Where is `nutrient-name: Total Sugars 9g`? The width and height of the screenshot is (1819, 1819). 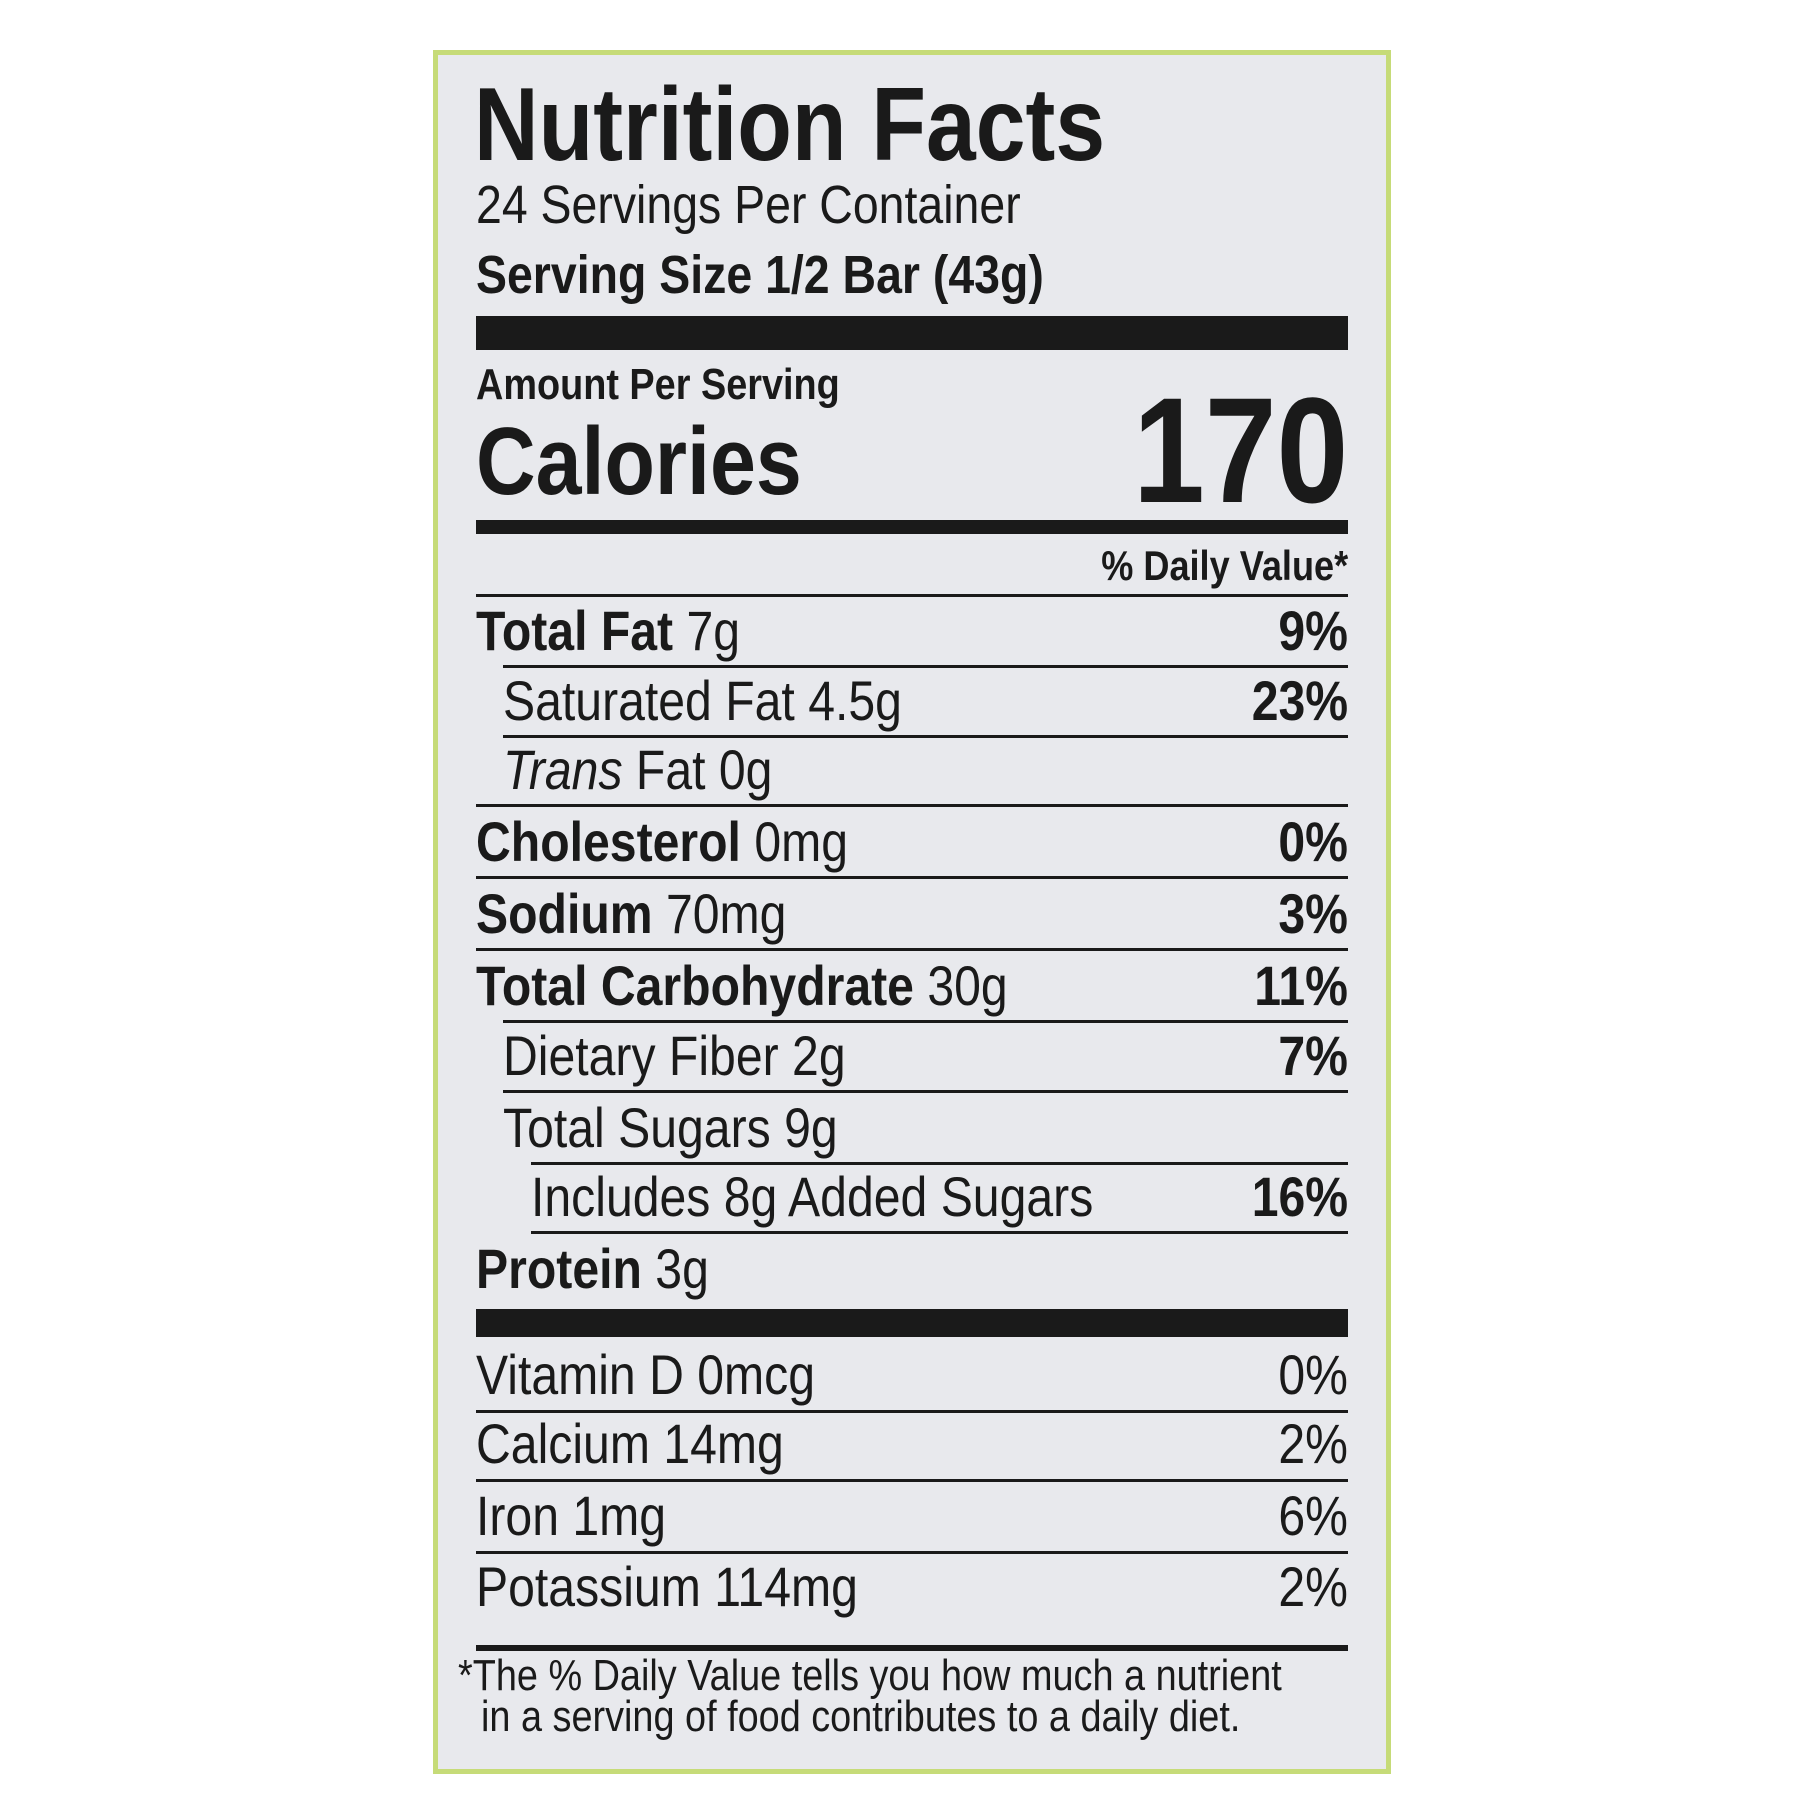 nutrient-name: Total Sugars 9g is located at coordinates (670, 1128).